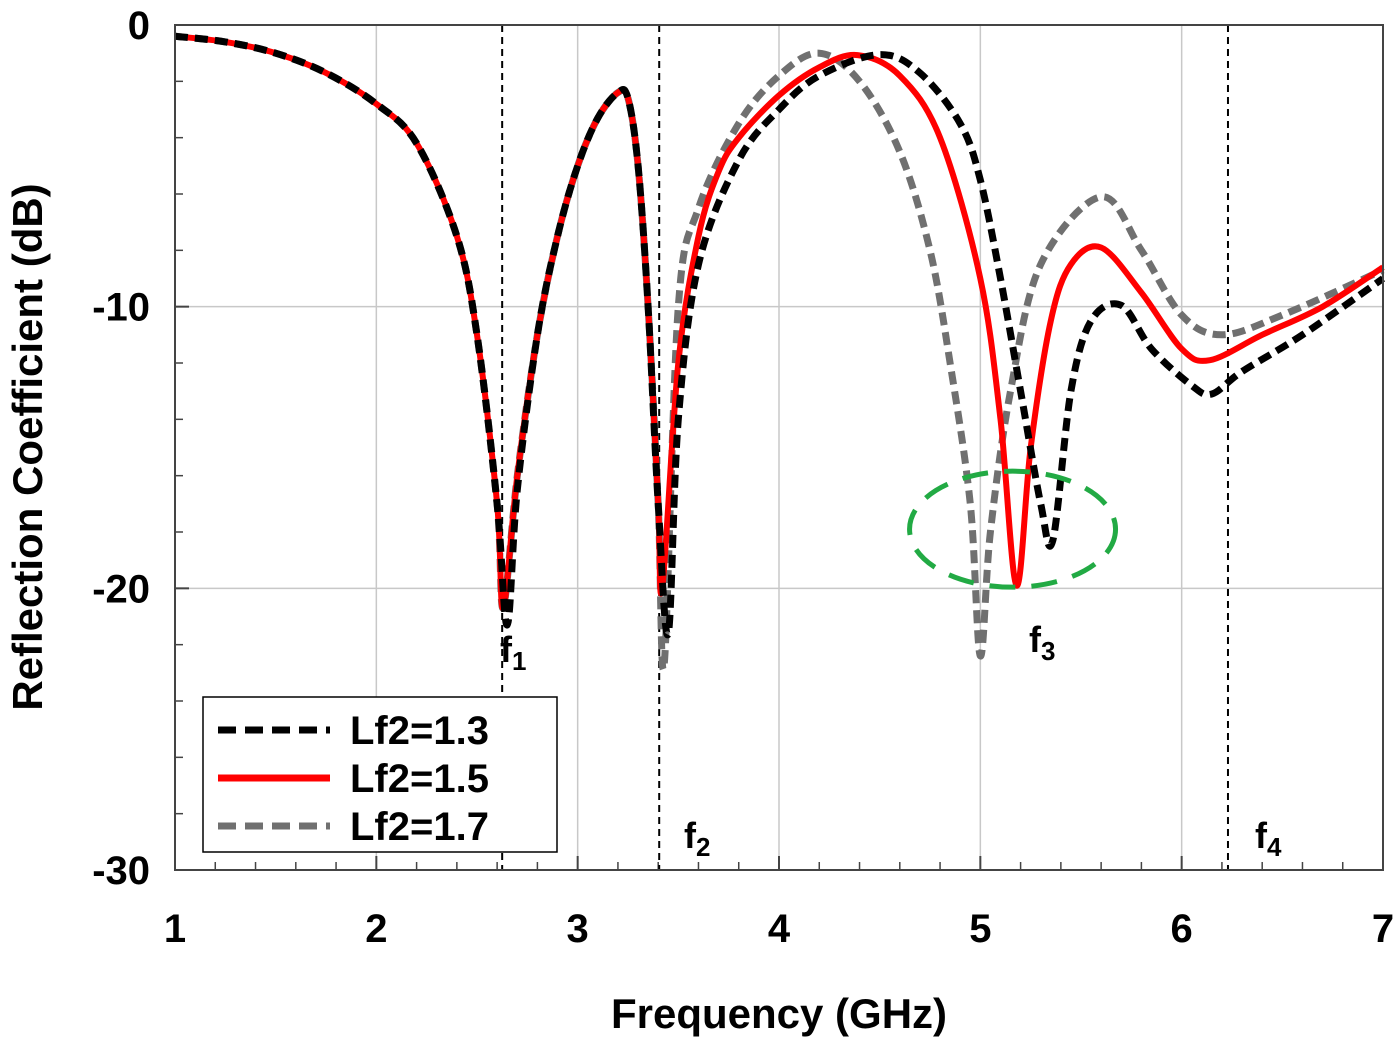 Image resolution: width=1400 pixels, height=1041 pixels. What do you see at coordinates (779, 1013) in the screenshot?
I see `x-axis-title: Frequency (GHz)` at bounding box center [779, 1013].